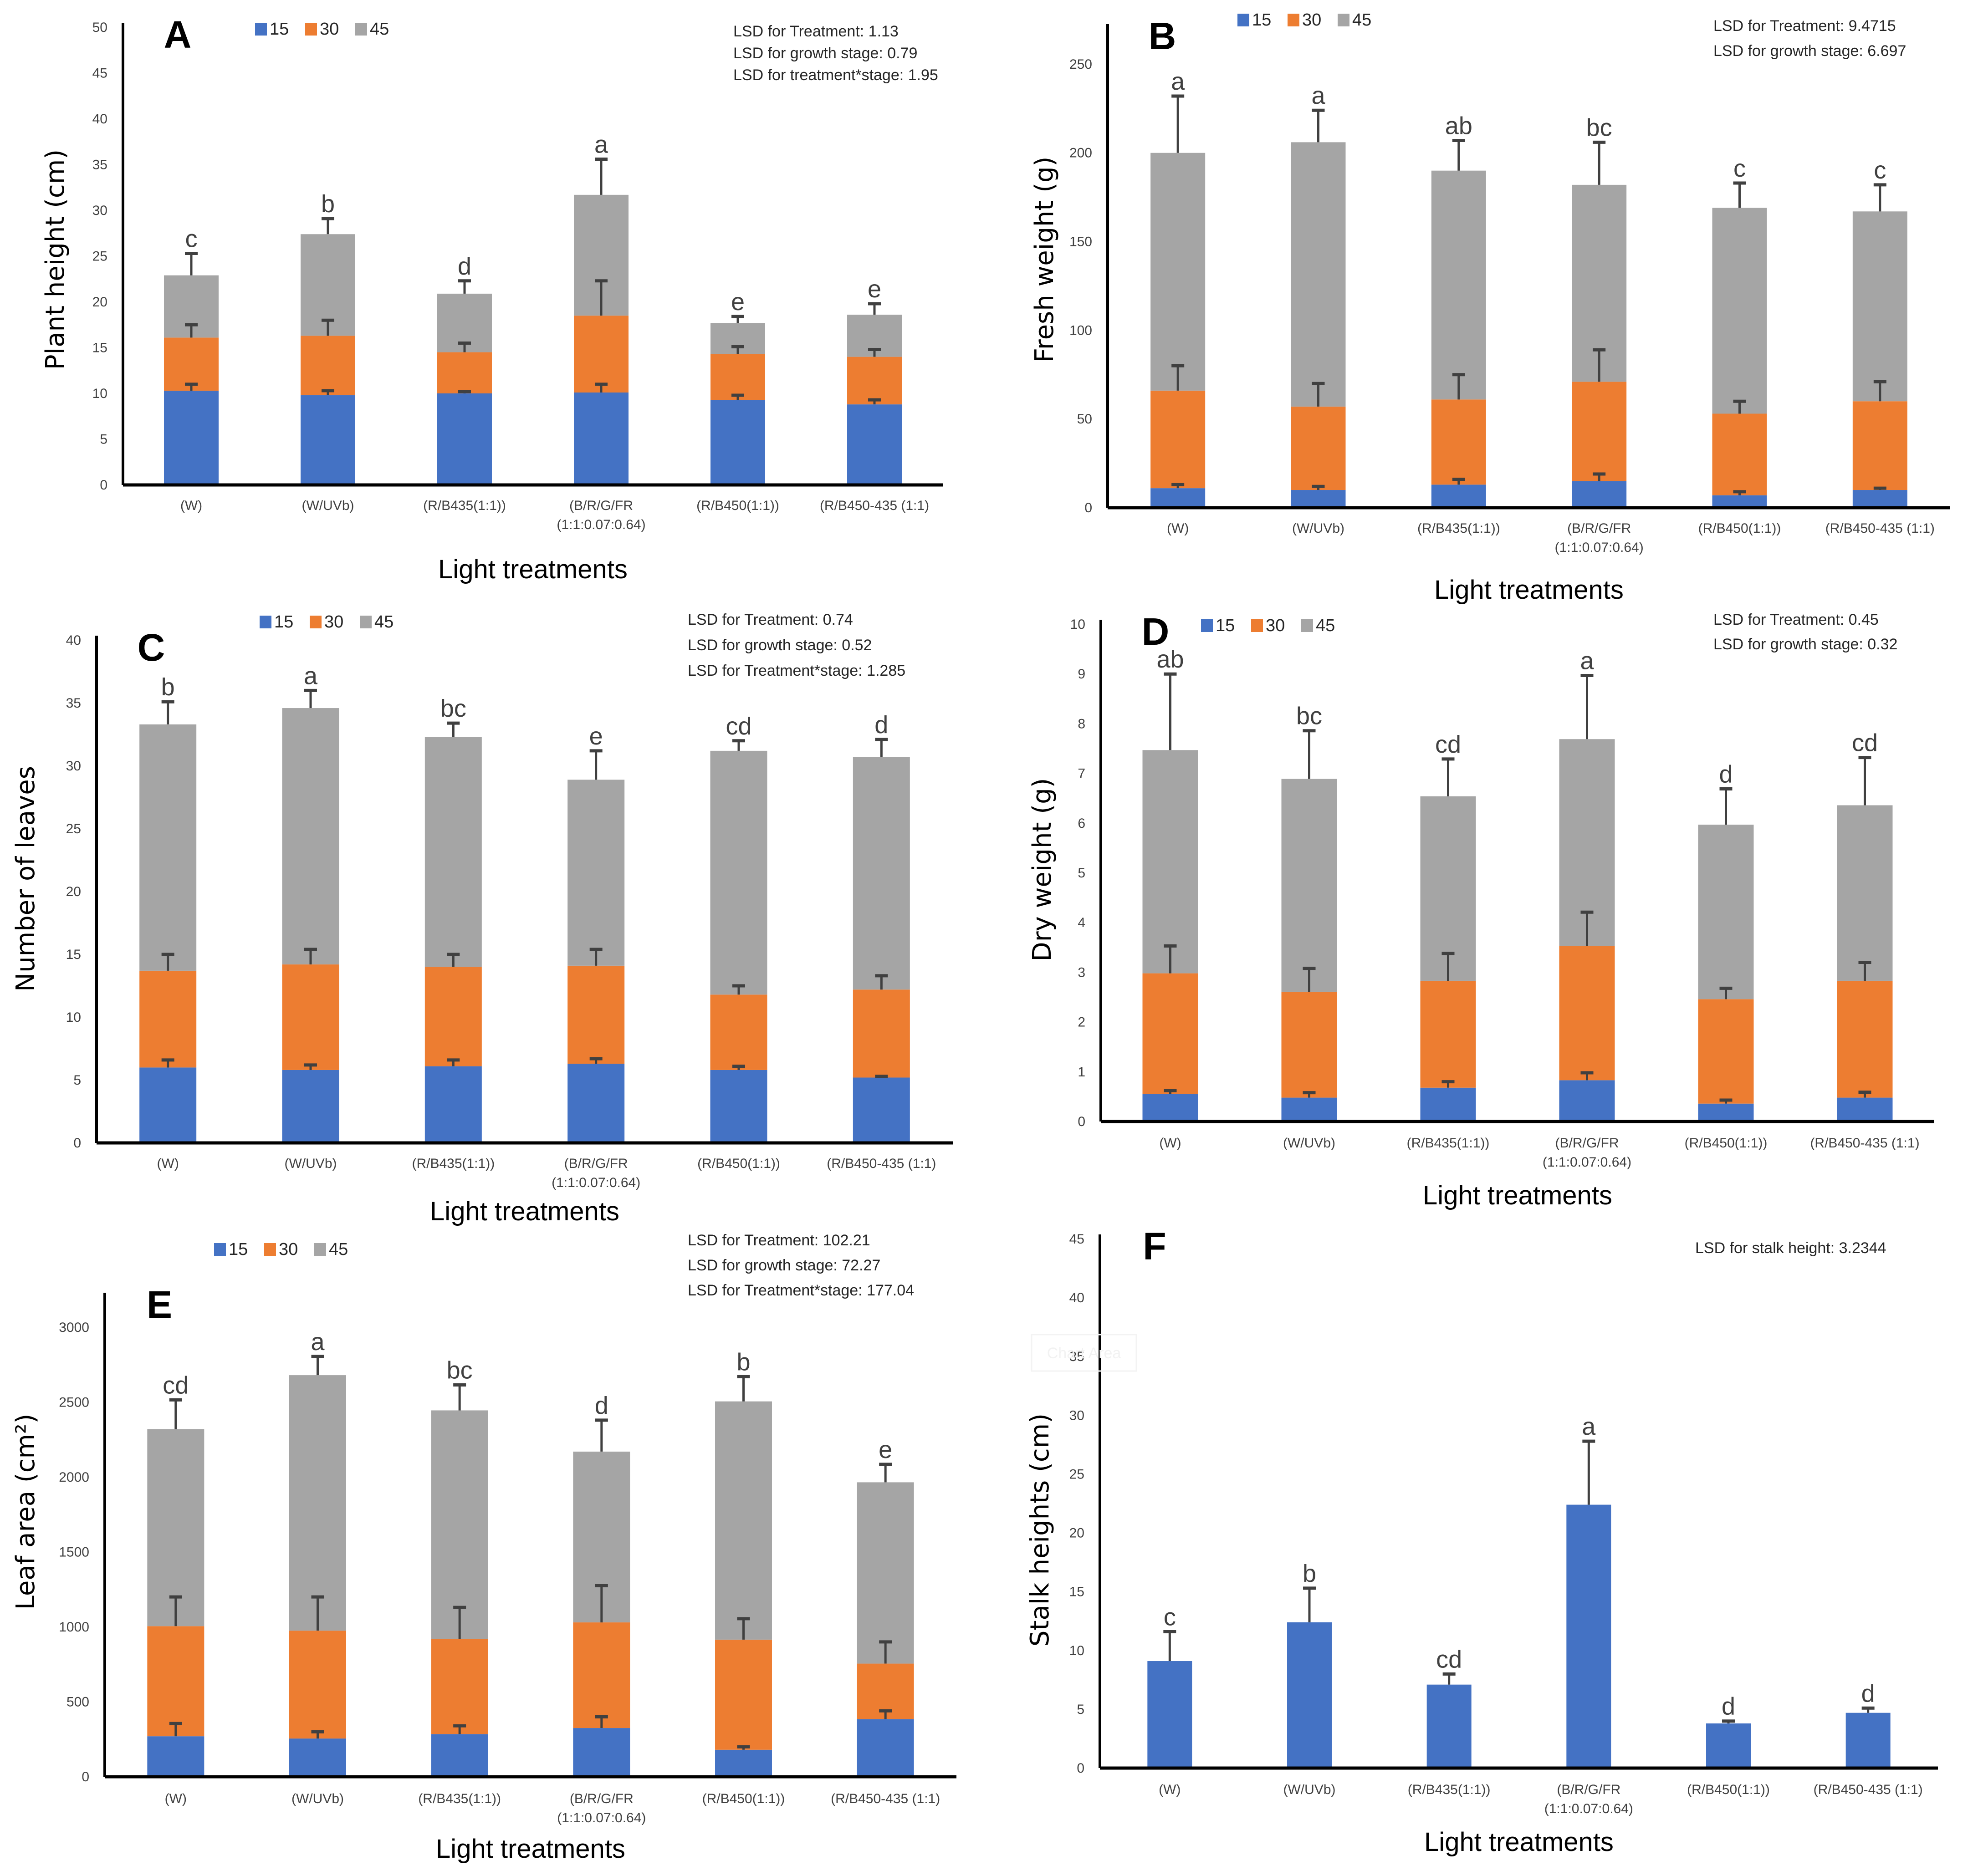 This screenshot has width=1978, height=1876. Describe the element at coordinates (1081, 1072) in the screenshot. I see `y-tick-label: 1` at that location.